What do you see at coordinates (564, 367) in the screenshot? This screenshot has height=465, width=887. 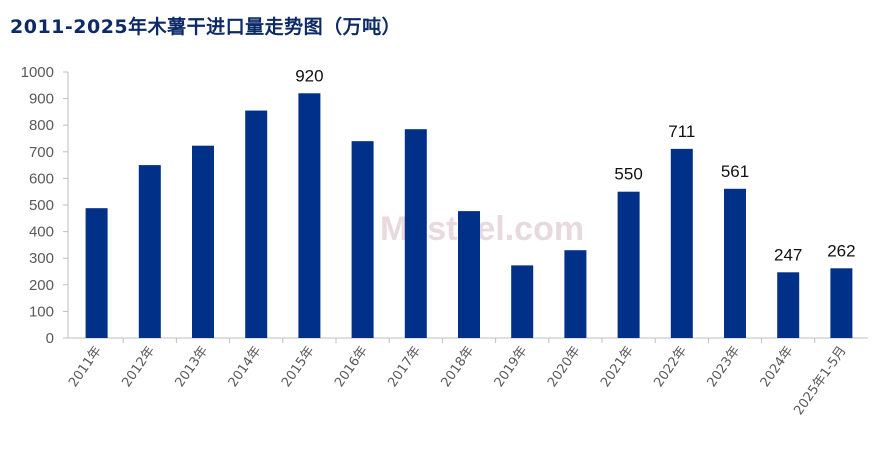 I see `x-tick-label: 2020年` at bounding box center [564, 367].